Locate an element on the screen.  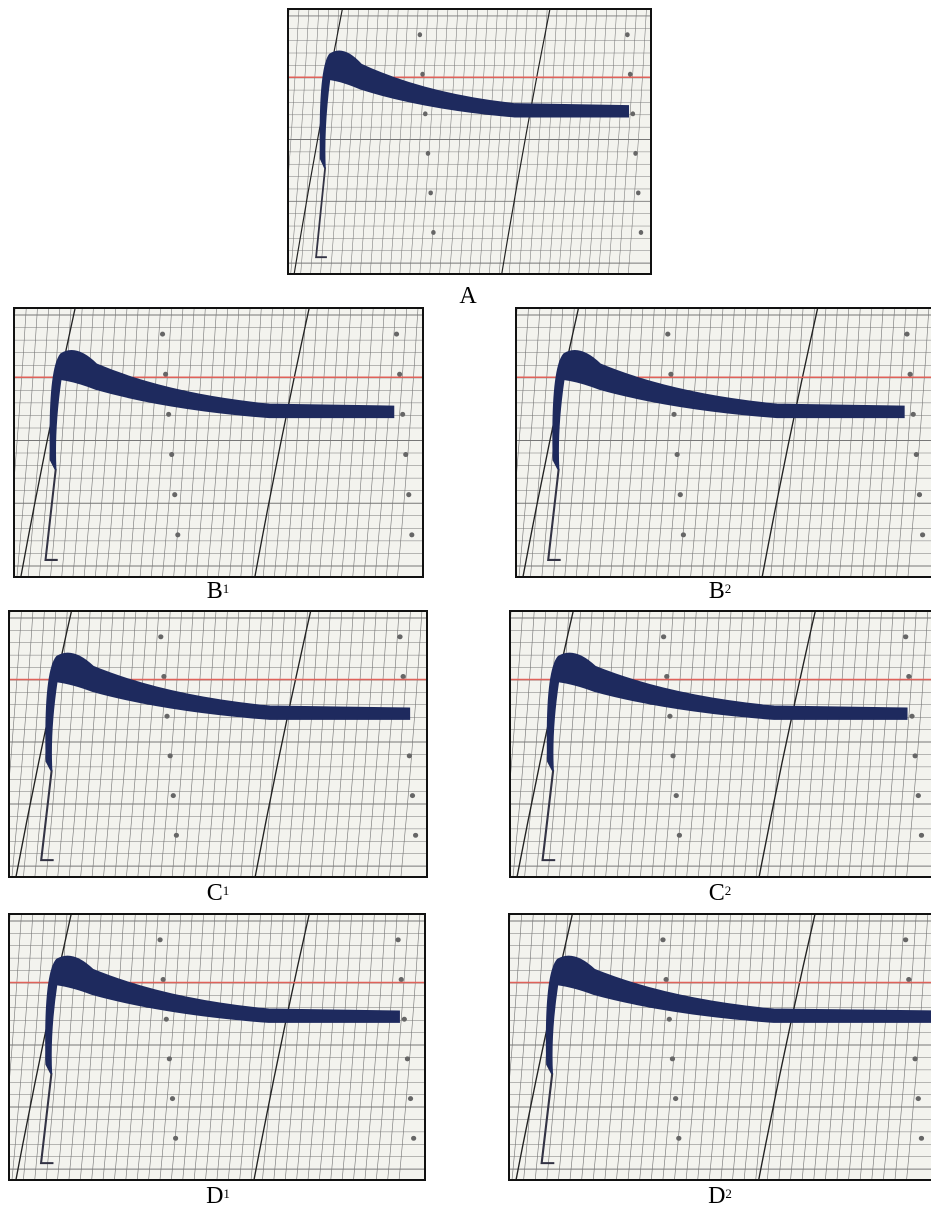
panel-label: B1 is located at coordinates (218, 591).